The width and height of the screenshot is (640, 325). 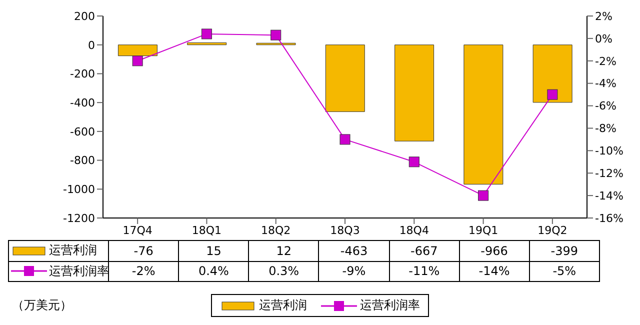 What do you see at coordinates (494, 271) in the screenshot?
I see `data-label: -14%` at bounding box center [494, 271].